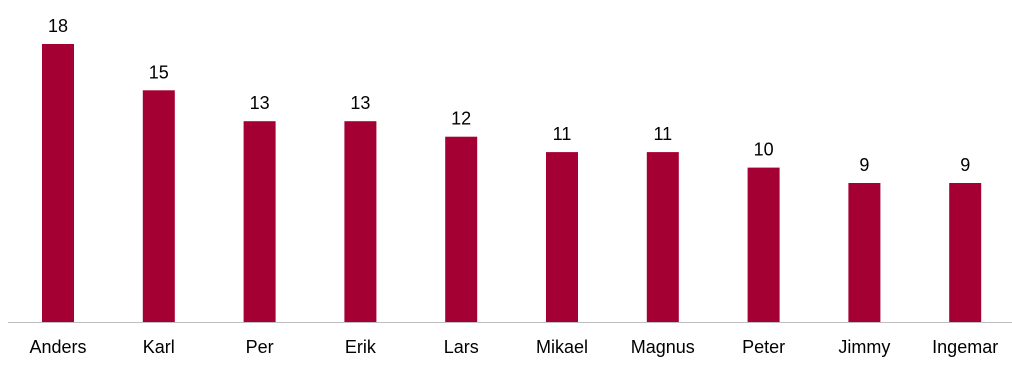 The width and height of the screenshot is (1012, 365). I want to click on data-label-mikael: 11, so click(562, 134).